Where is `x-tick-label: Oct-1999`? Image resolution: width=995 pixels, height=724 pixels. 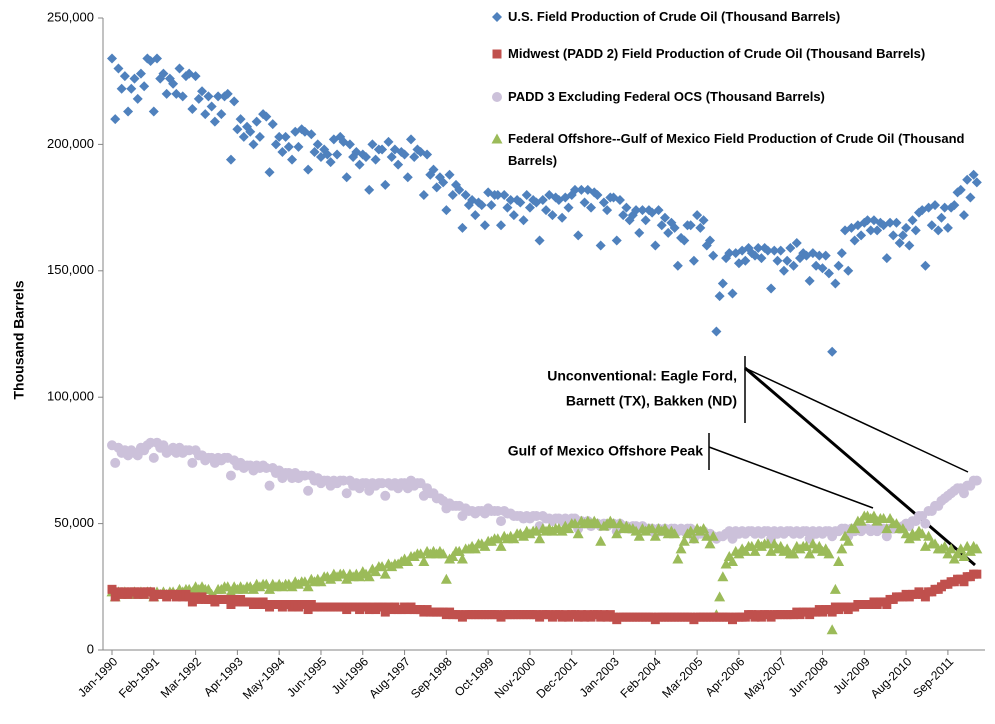 x-tick-label: Oct-1999 is located at coordinates (474, 676).